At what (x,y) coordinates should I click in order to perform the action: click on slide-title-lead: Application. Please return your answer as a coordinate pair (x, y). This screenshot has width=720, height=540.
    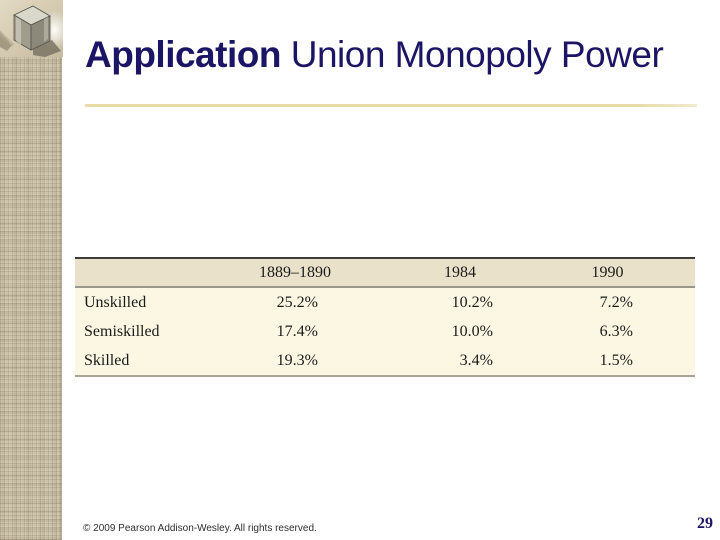
    Looking at the image, I should click on (183, 54).